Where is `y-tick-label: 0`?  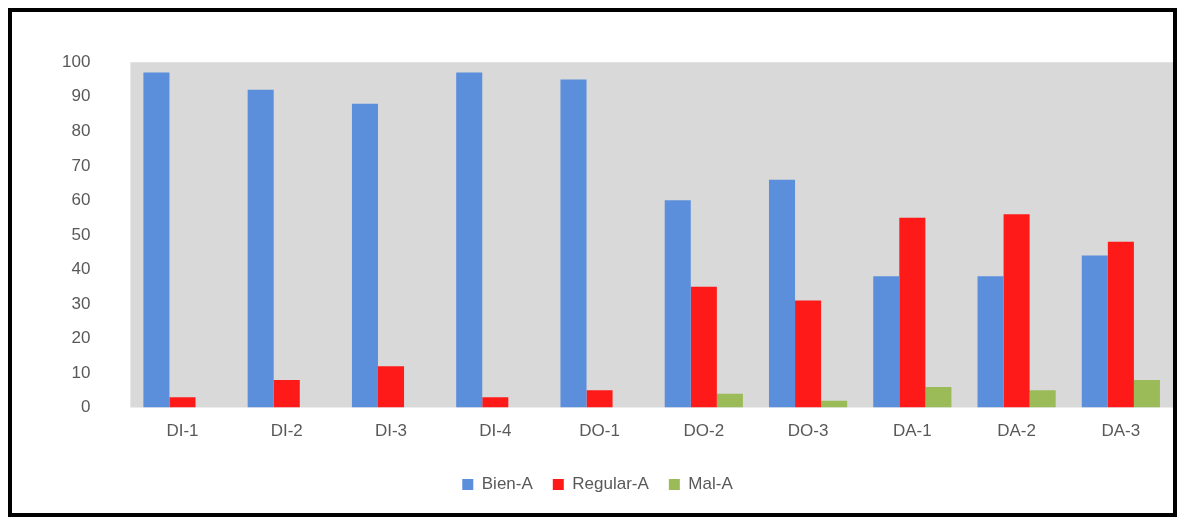 y-tick-label: 0 is located at coordinates (85, 407).